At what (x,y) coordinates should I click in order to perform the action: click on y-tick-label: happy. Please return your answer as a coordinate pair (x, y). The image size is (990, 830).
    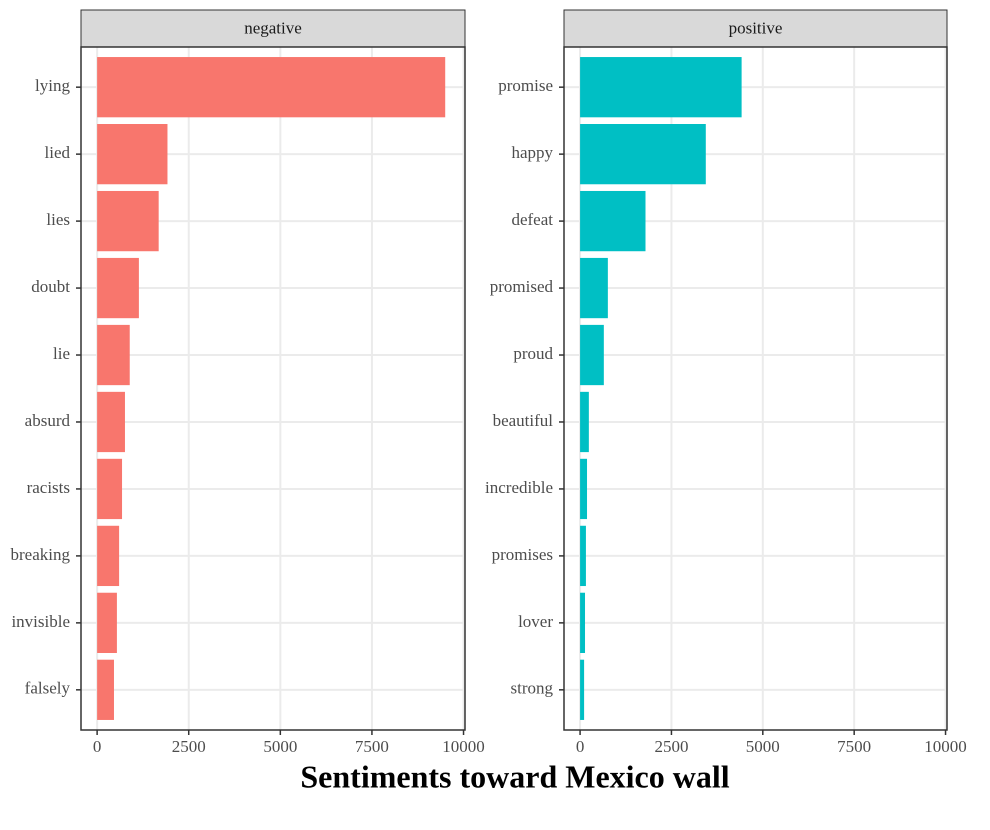
    Looking at the image, I should click on (532, 152).